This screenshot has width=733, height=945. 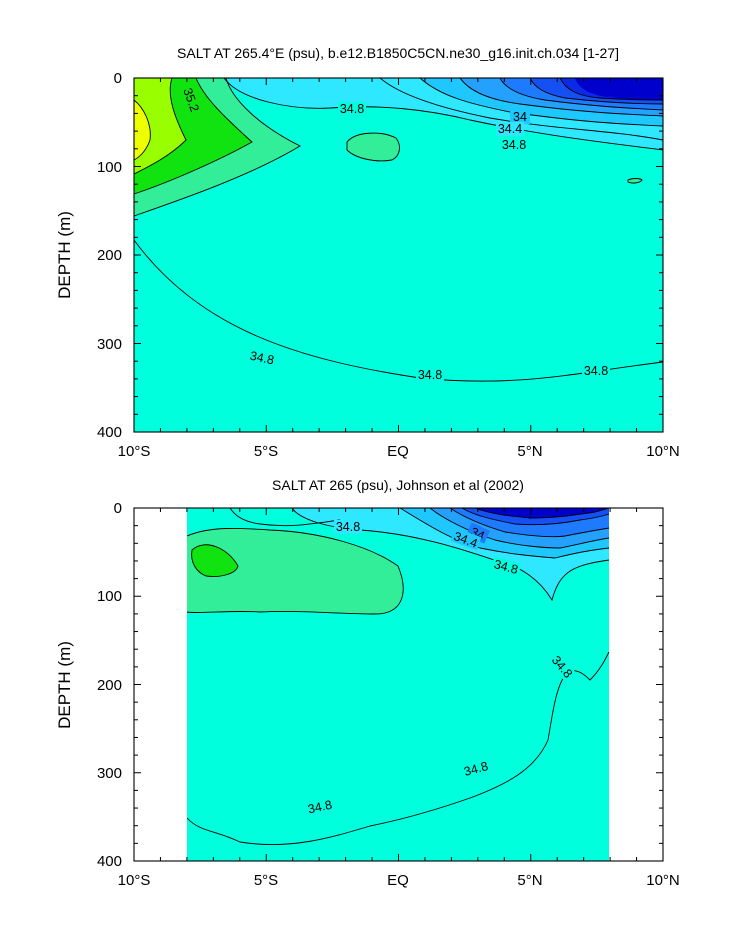 I want to click on fill-patch-34.8, so click(x=373, y=147).